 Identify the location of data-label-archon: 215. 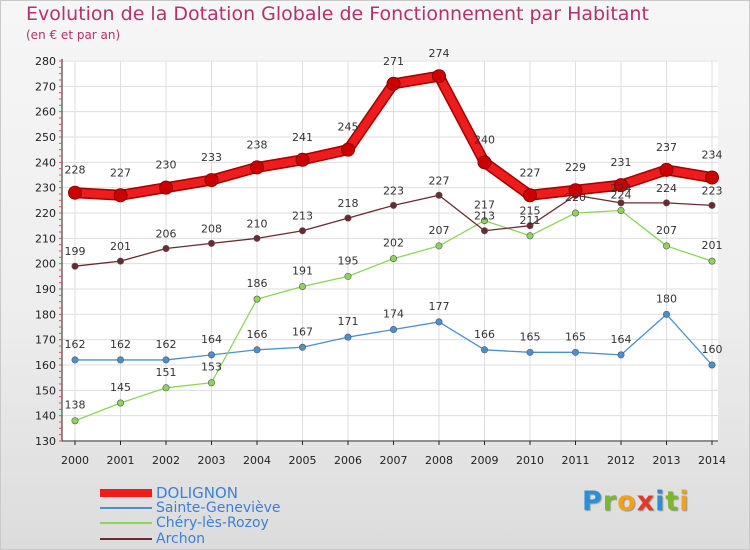
(530, 211).